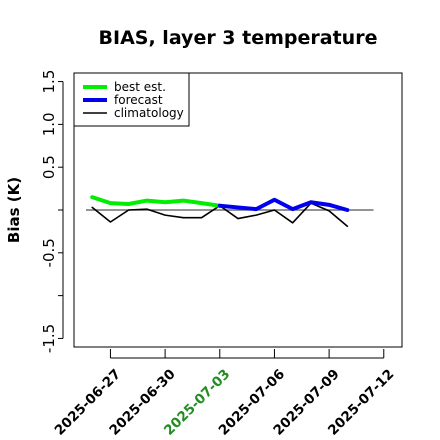  Describe the element at coordinates (49, 252) in the screenshot. I see `y-tick-label: -0.5` at that location.